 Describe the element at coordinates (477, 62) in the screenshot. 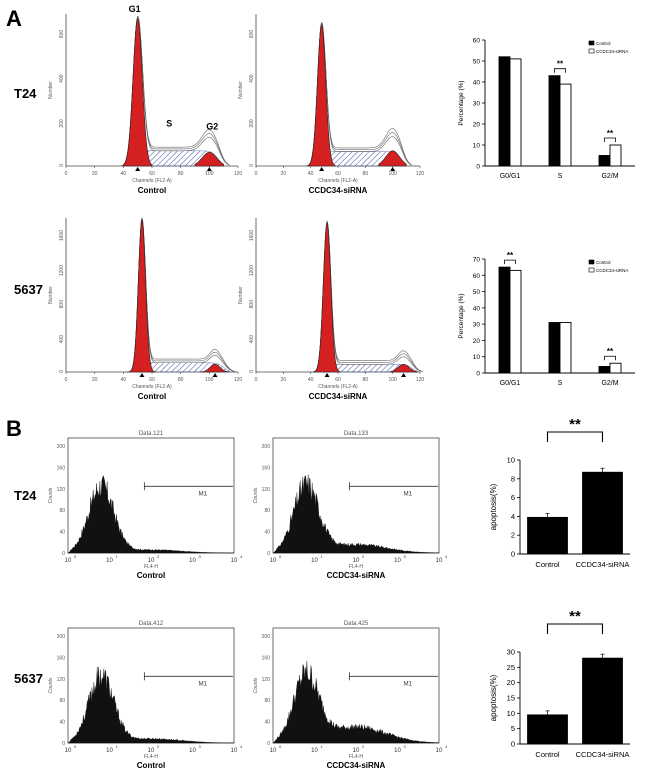

I see `y-tick-label: 50` at that location.